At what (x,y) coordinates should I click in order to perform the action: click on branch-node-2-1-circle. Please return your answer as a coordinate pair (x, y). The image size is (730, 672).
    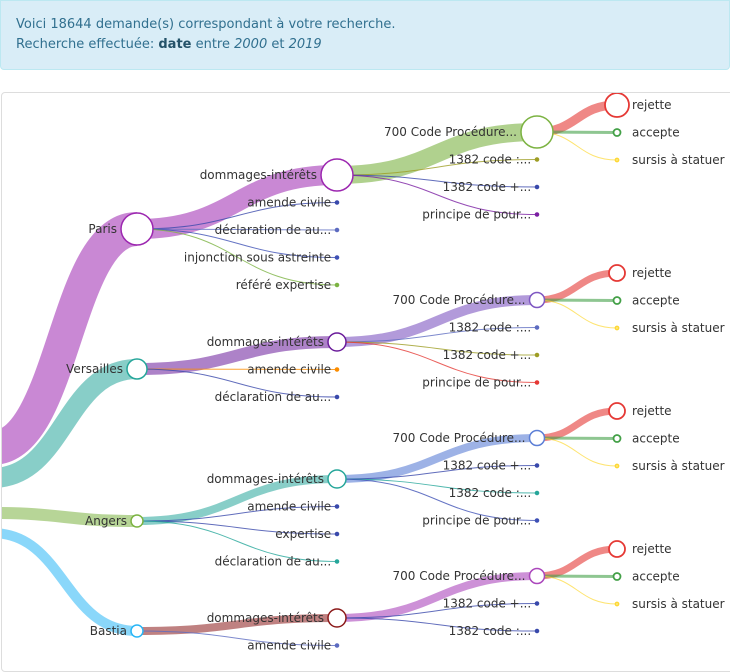
    Looking at the image, I should click on (337, 506).